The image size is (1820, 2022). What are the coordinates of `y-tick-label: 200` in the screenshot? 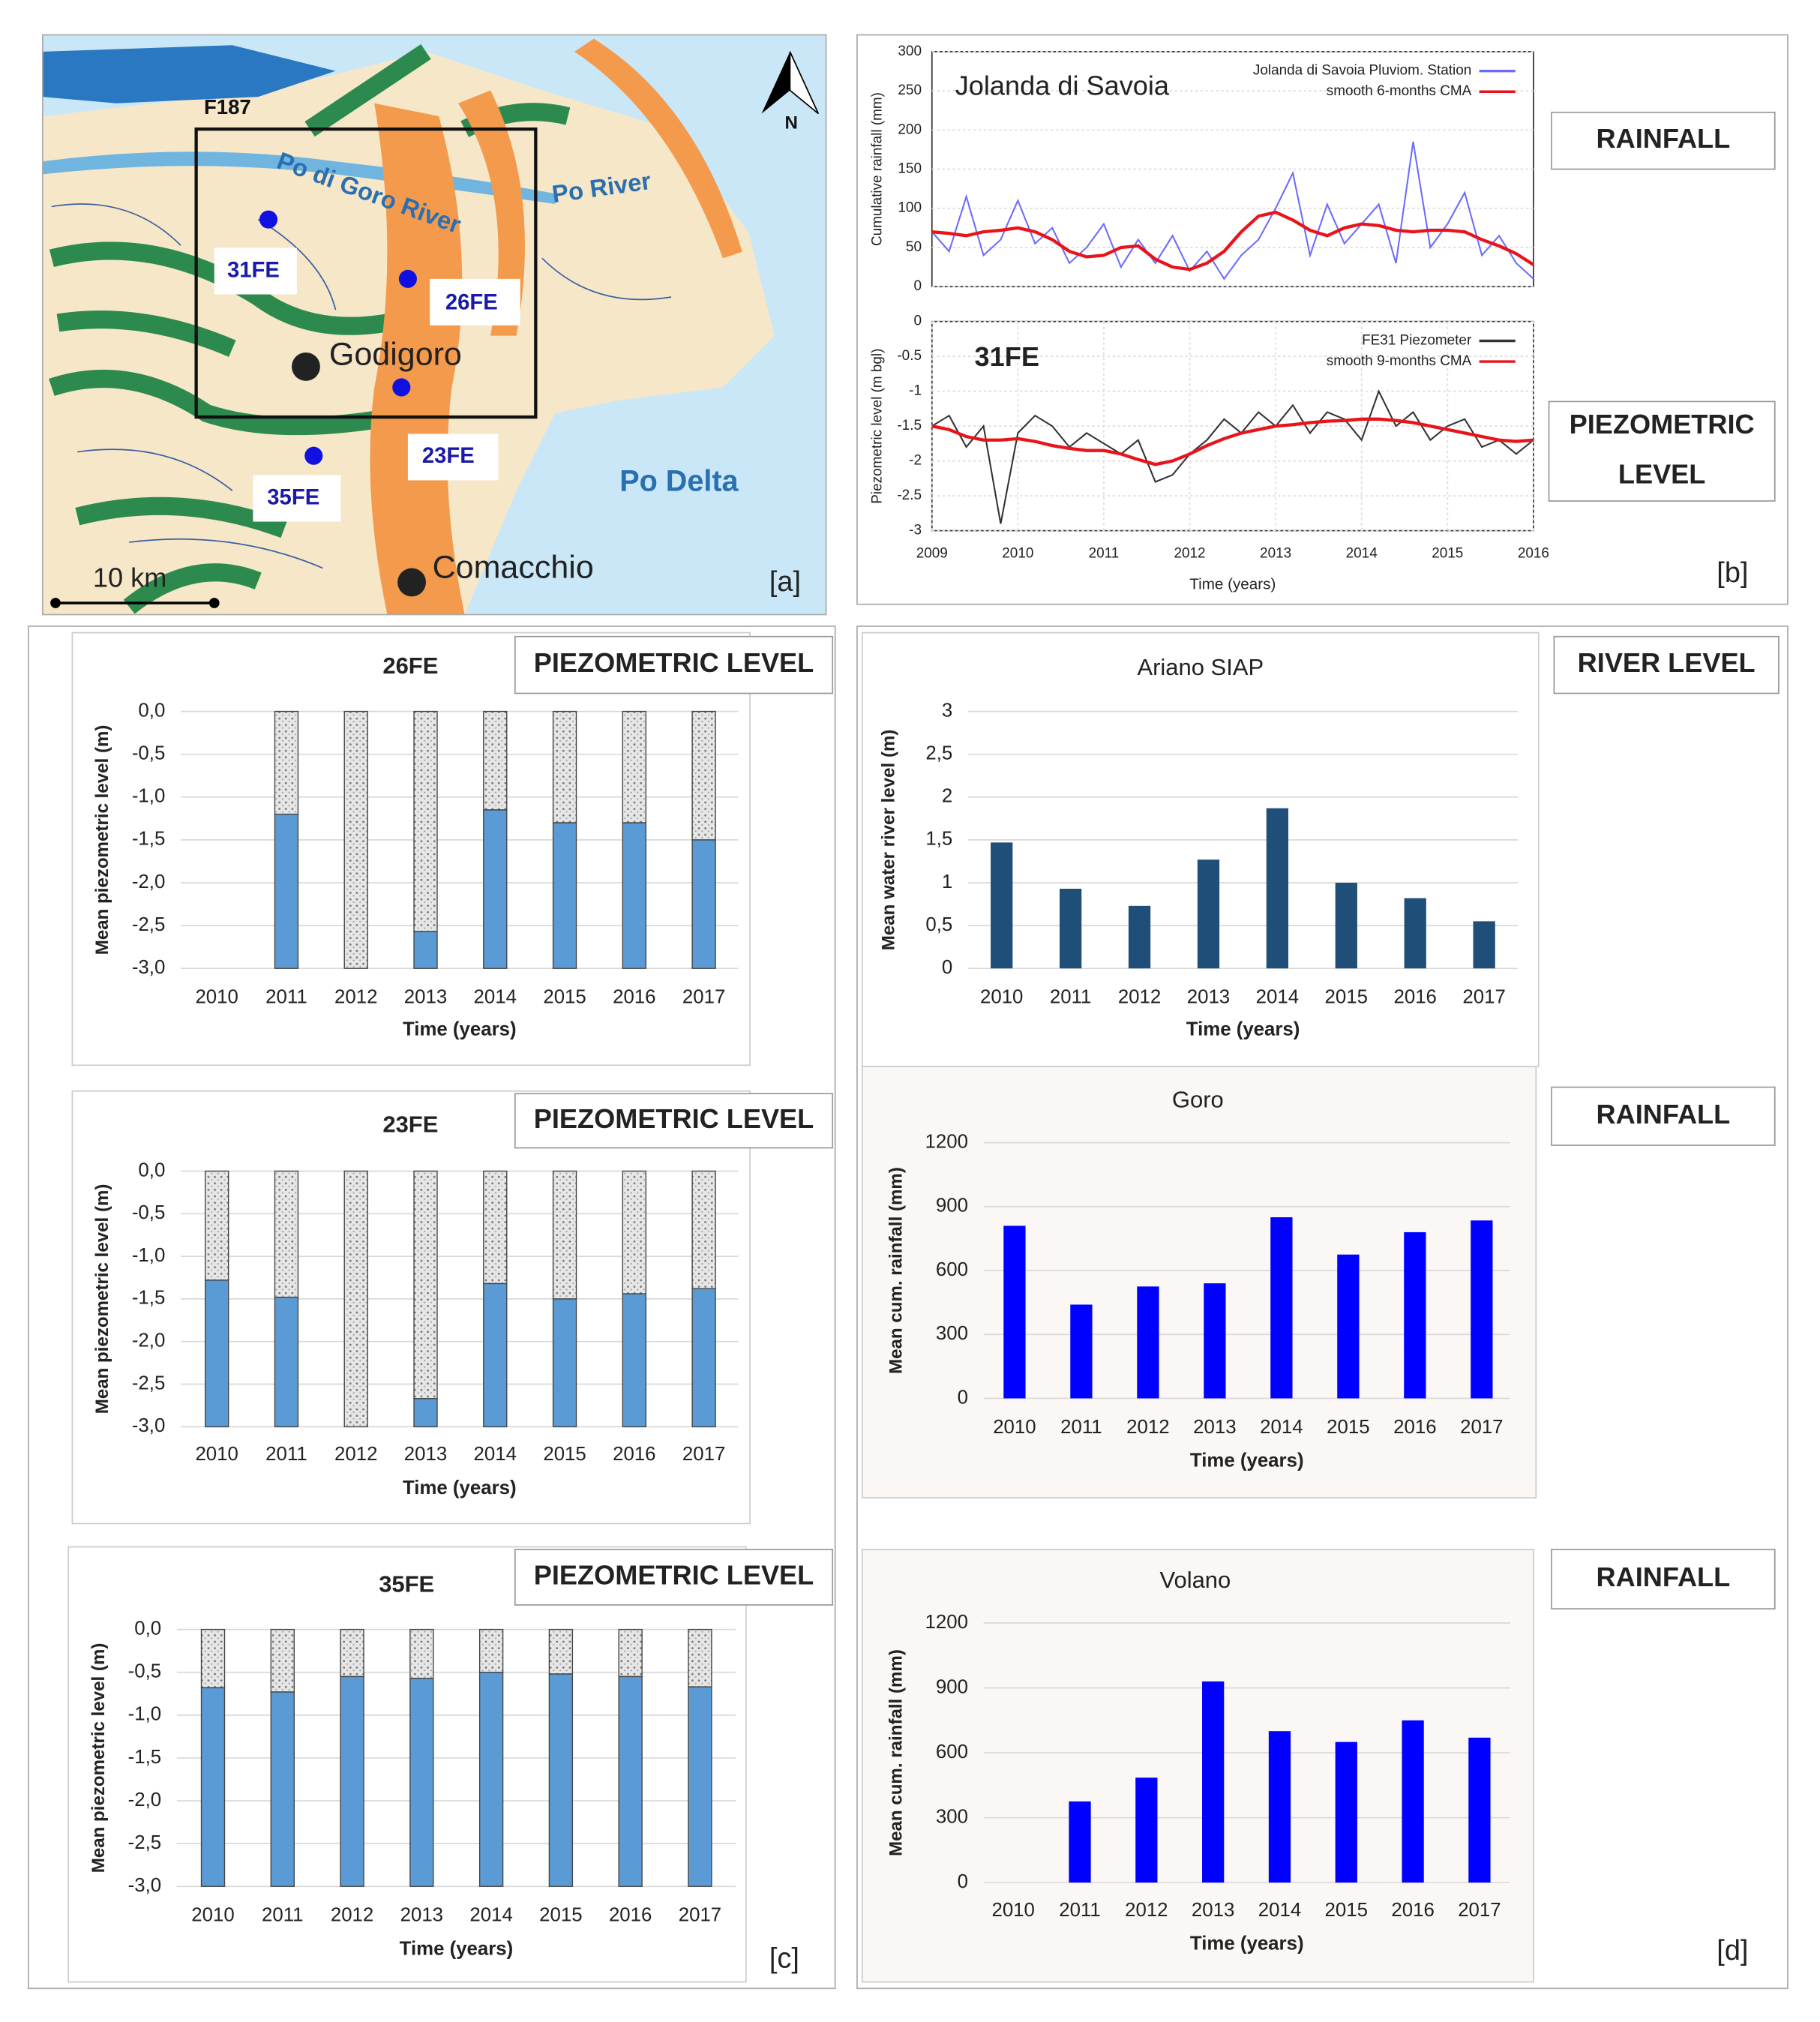 It's located at (910, 129).